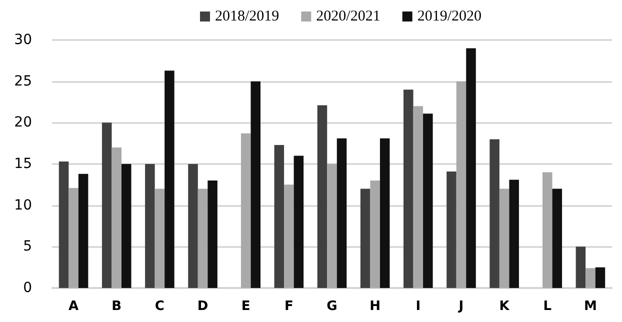 The image size is (622, 322). What do you see at coordinates (289, 306) in the screenshot?
I see `x-tick-label: F` at bounding box center [289, 306].